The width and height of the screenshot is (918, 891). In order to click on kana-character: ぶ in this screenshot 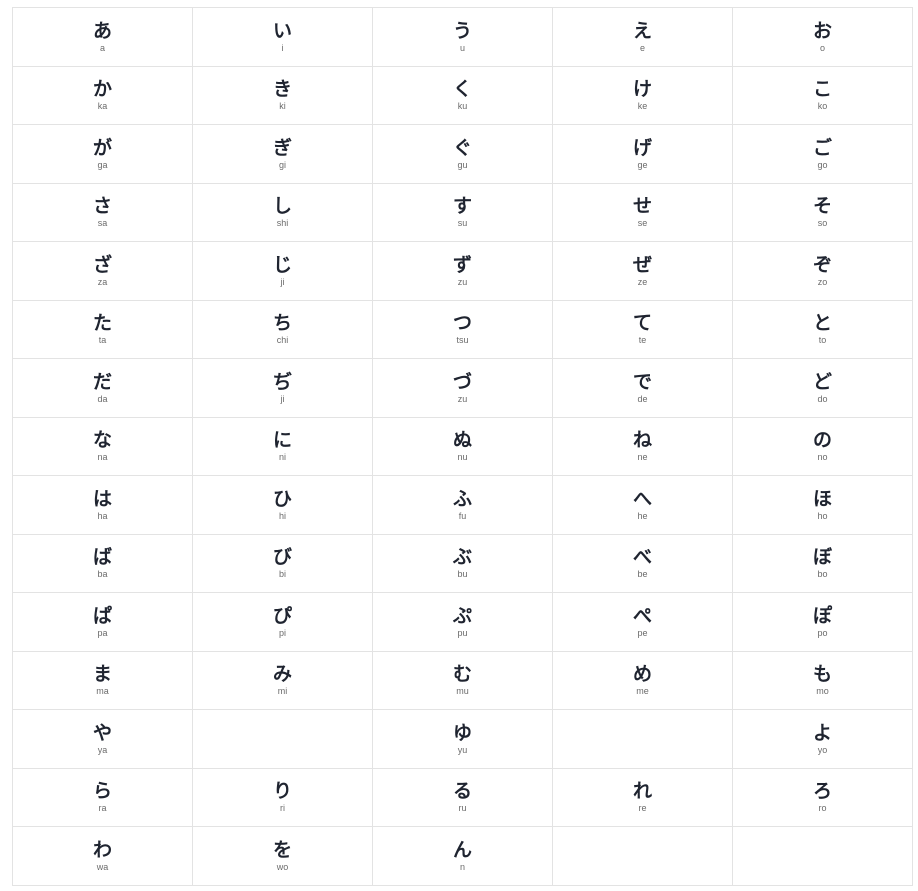, I will do `click(462, 557)`.